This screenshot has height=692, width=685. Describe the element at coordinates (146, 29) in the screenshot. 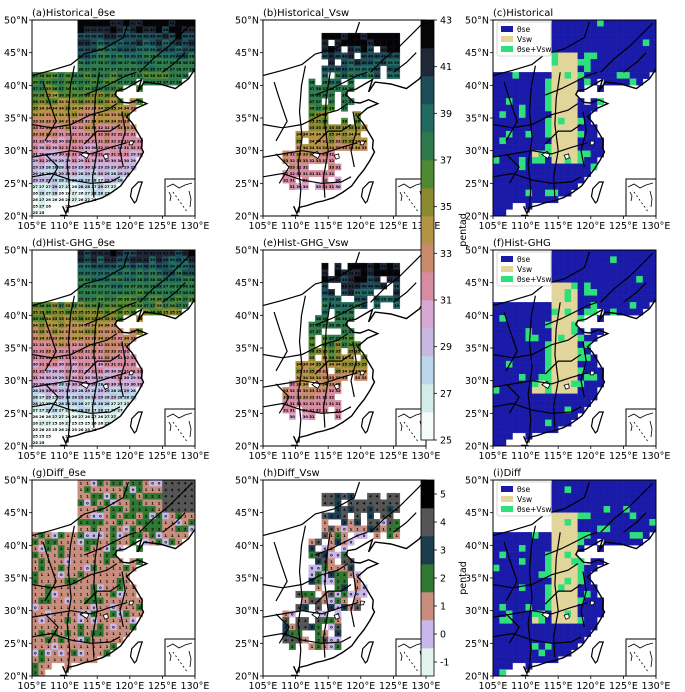

I see `cell-label: 41` at that location.